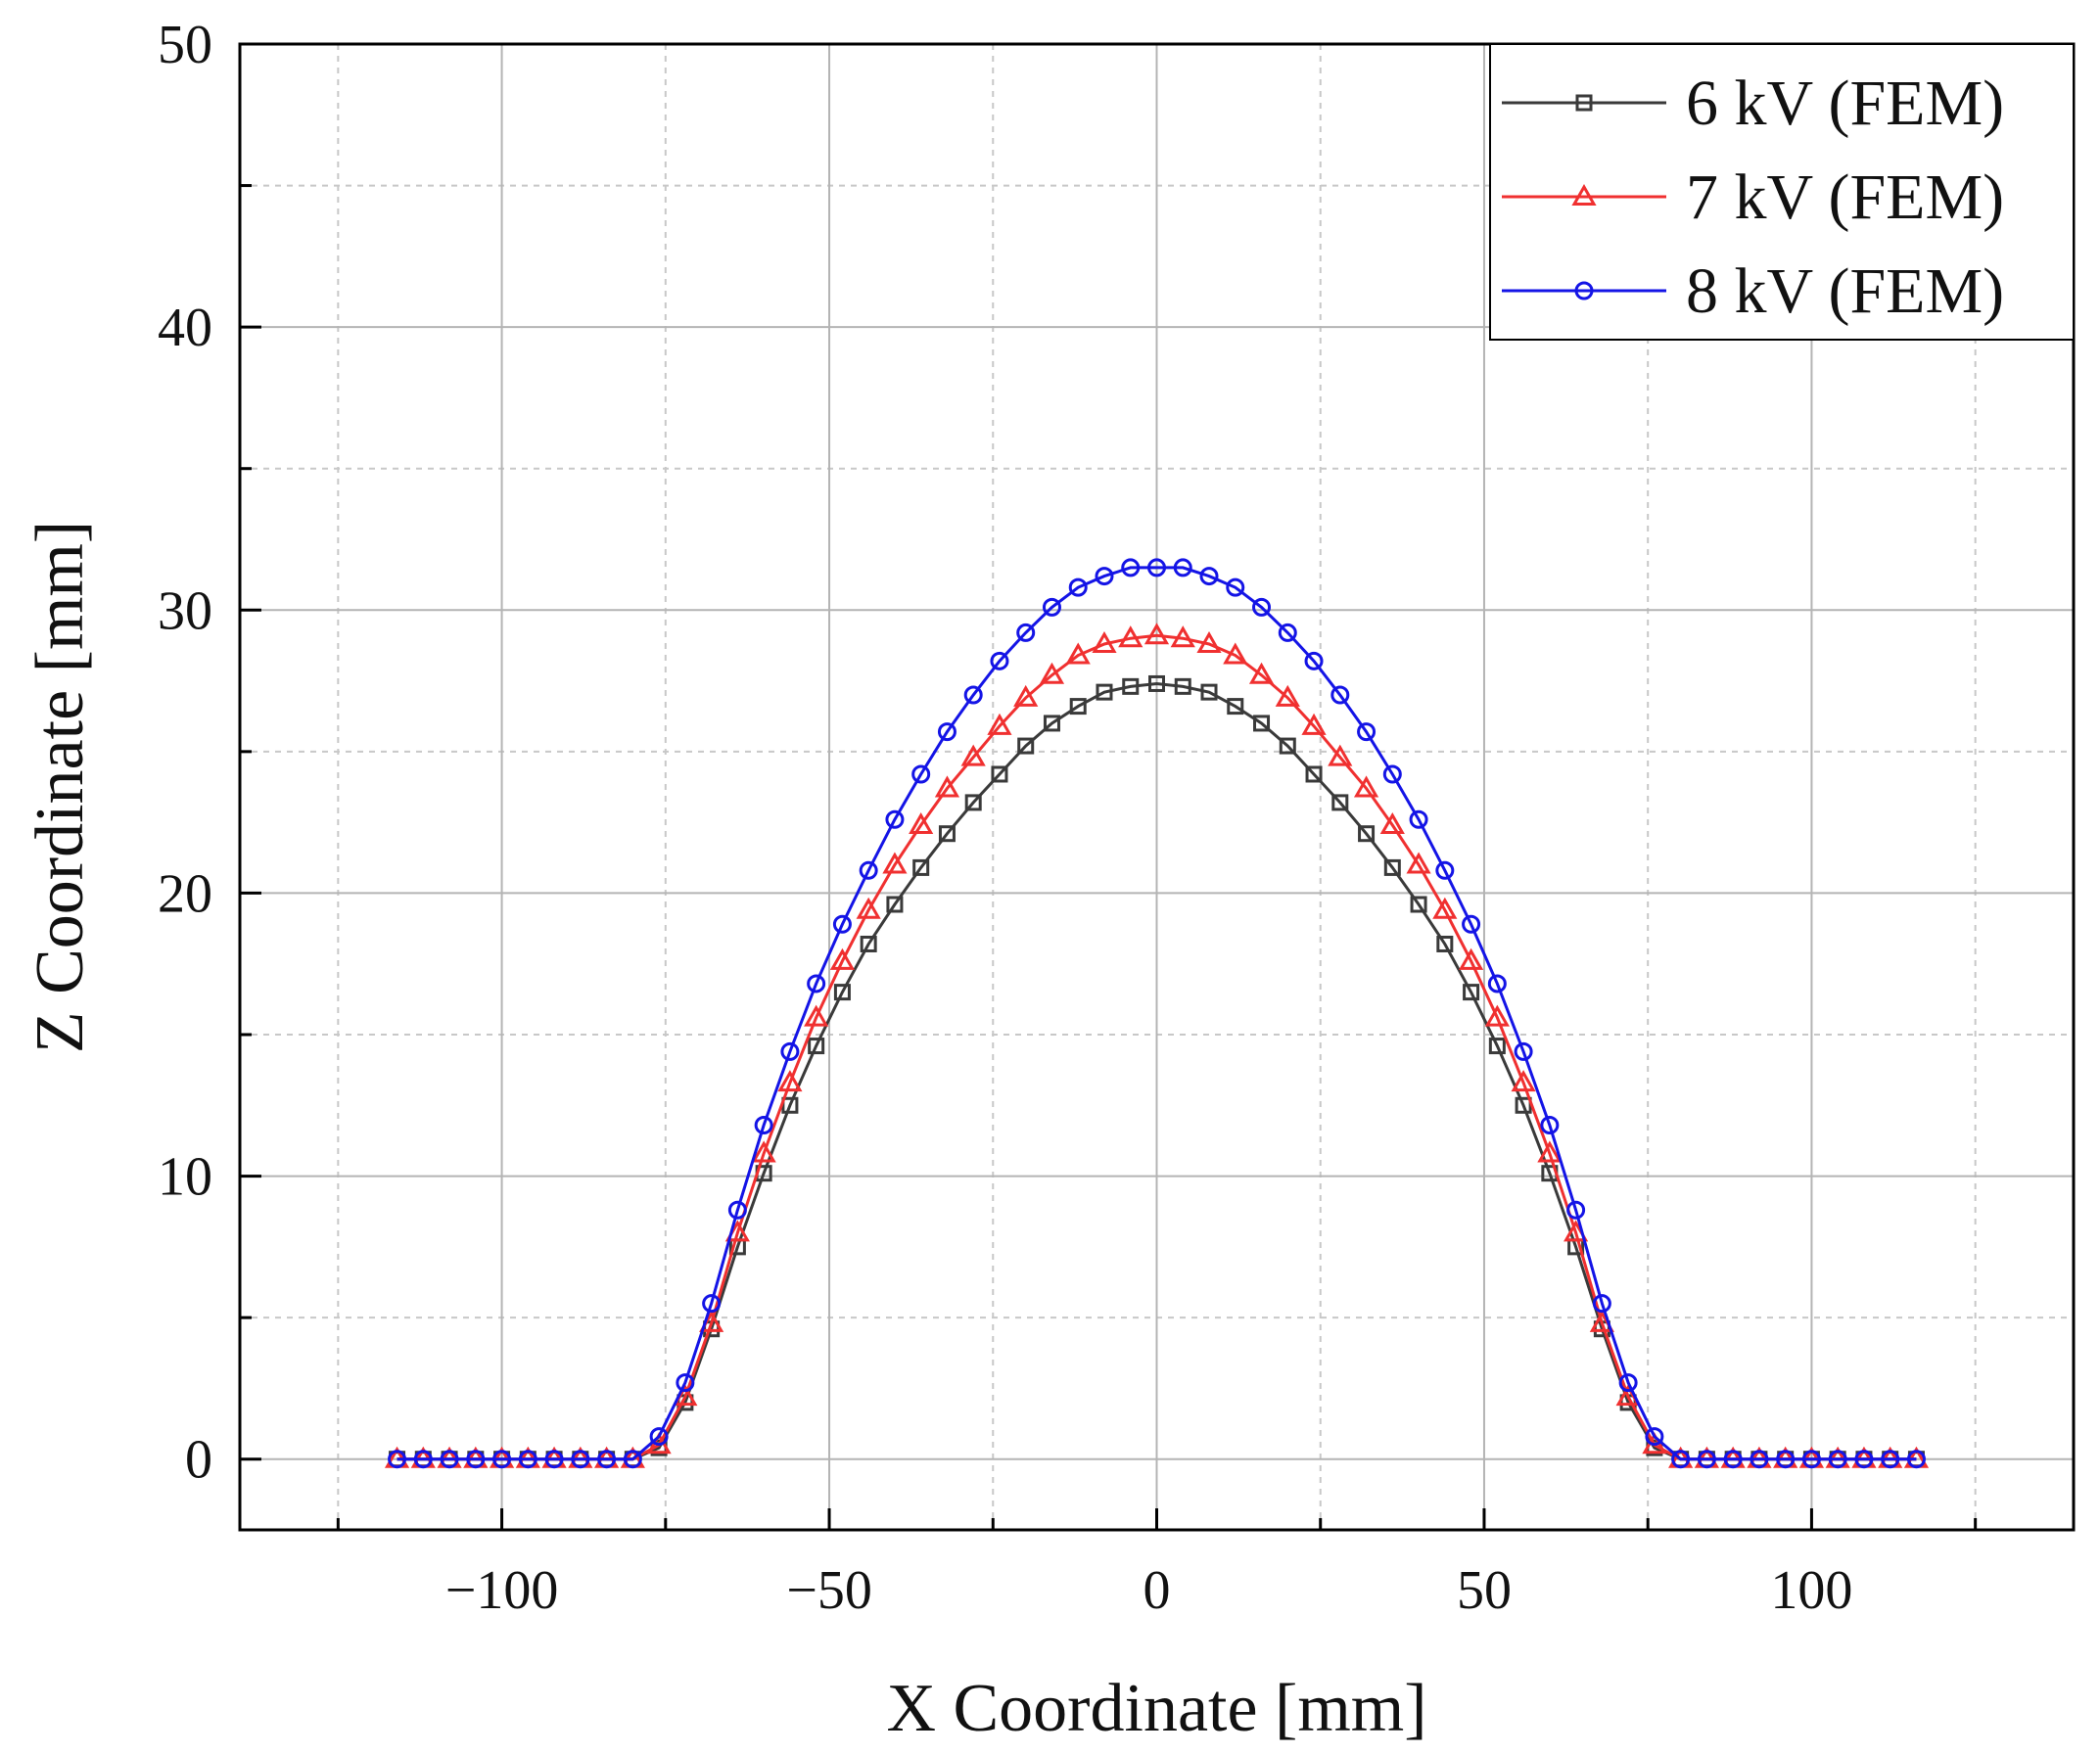 This screenshot has width=2100, height=1755. I want to click on x-tick-label: 100, so click(1811, 1590).